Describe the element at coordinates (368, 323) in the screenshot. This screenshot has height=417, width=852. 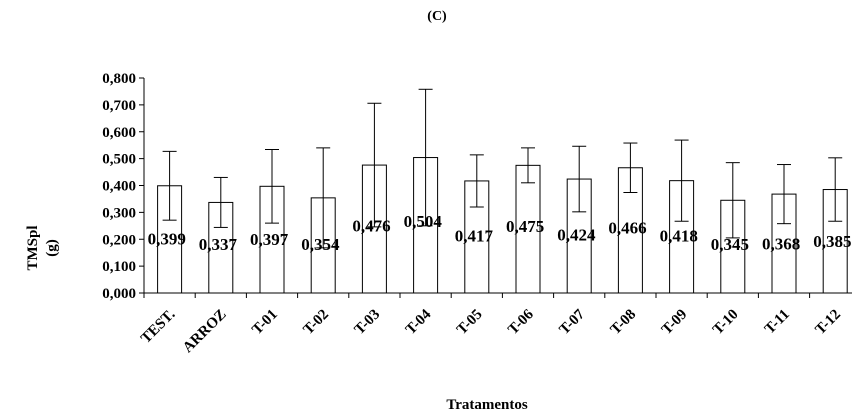
I see `category-label: T-03` at that location.